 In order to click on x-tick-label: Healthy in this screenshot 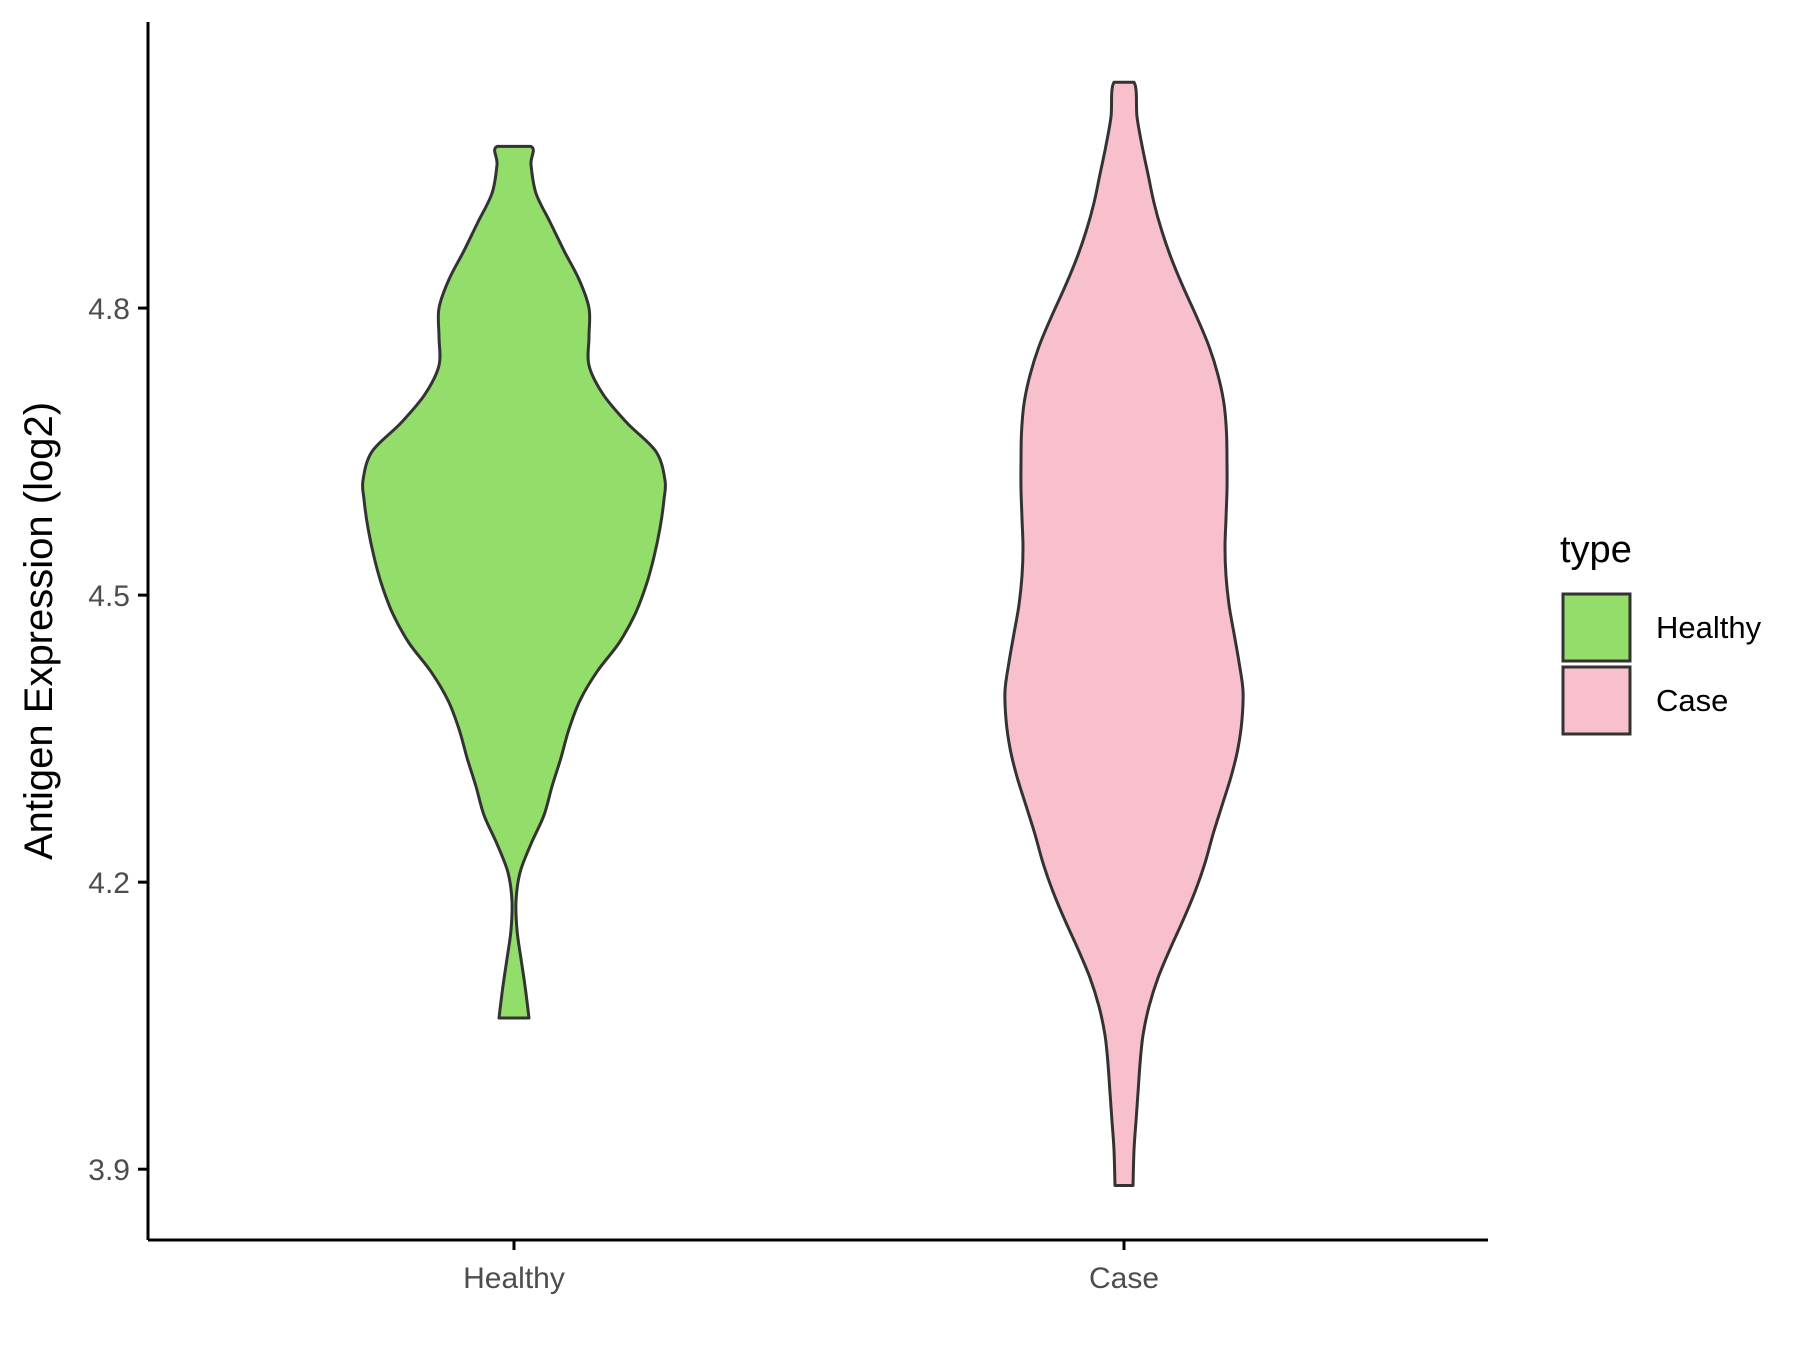, I will do `click(514, 1278)`.